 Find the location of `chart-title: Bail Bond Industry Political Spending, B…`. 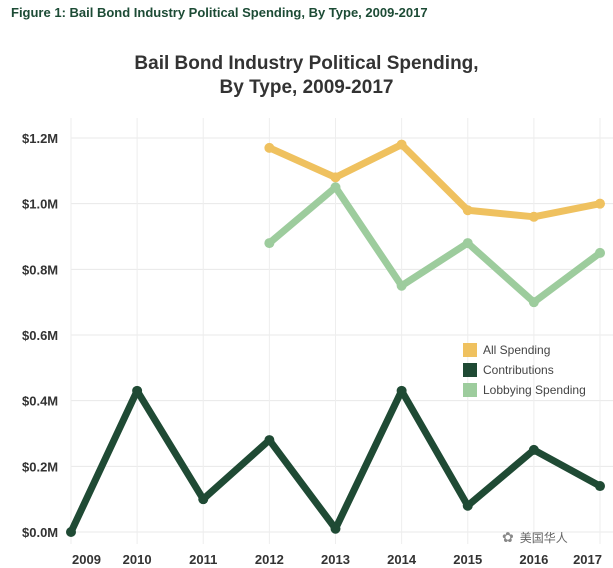

chart-title: Bail Bond Industry Political Spending, B… is located at coordinates (306, 76).